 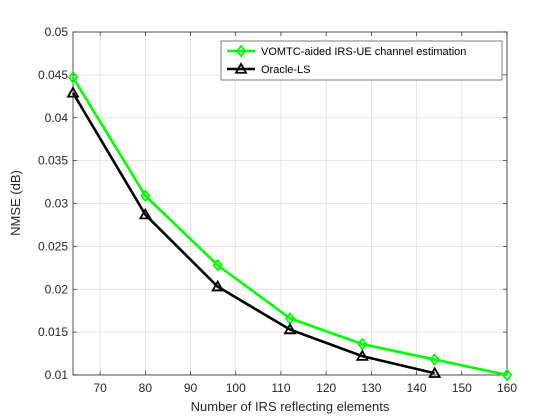 I want to click on y-tick-label: 0.015, so click(x=53, y=332).